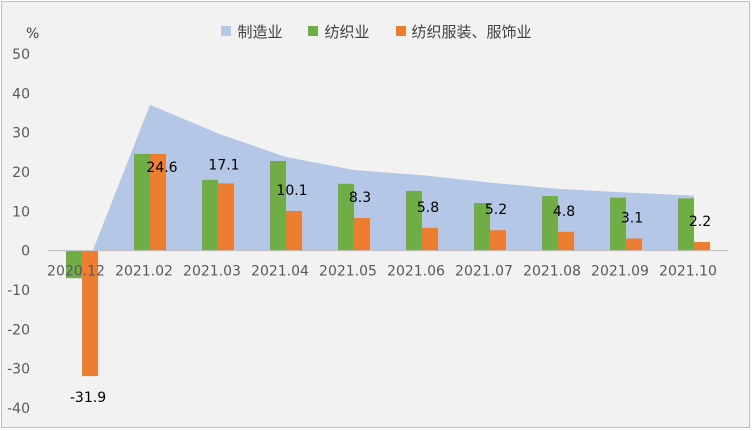 The width and height of the screenshot is (753, 431). What do you see at coordinates (348, 272) in the screenshot?
I see `x-tick-label-4: 2021.05` at bounding box center [348, 272].